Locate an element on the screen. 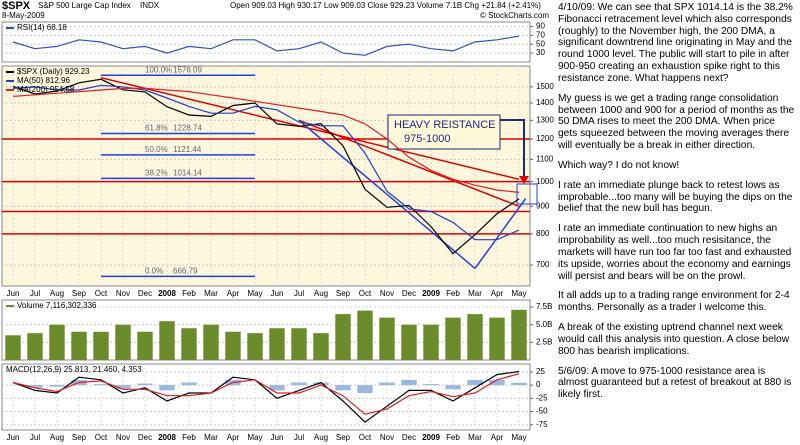 The width and height of the screenshot is (800, 445). y-tick-label: 7.5B is located at coordinates (544, 306).